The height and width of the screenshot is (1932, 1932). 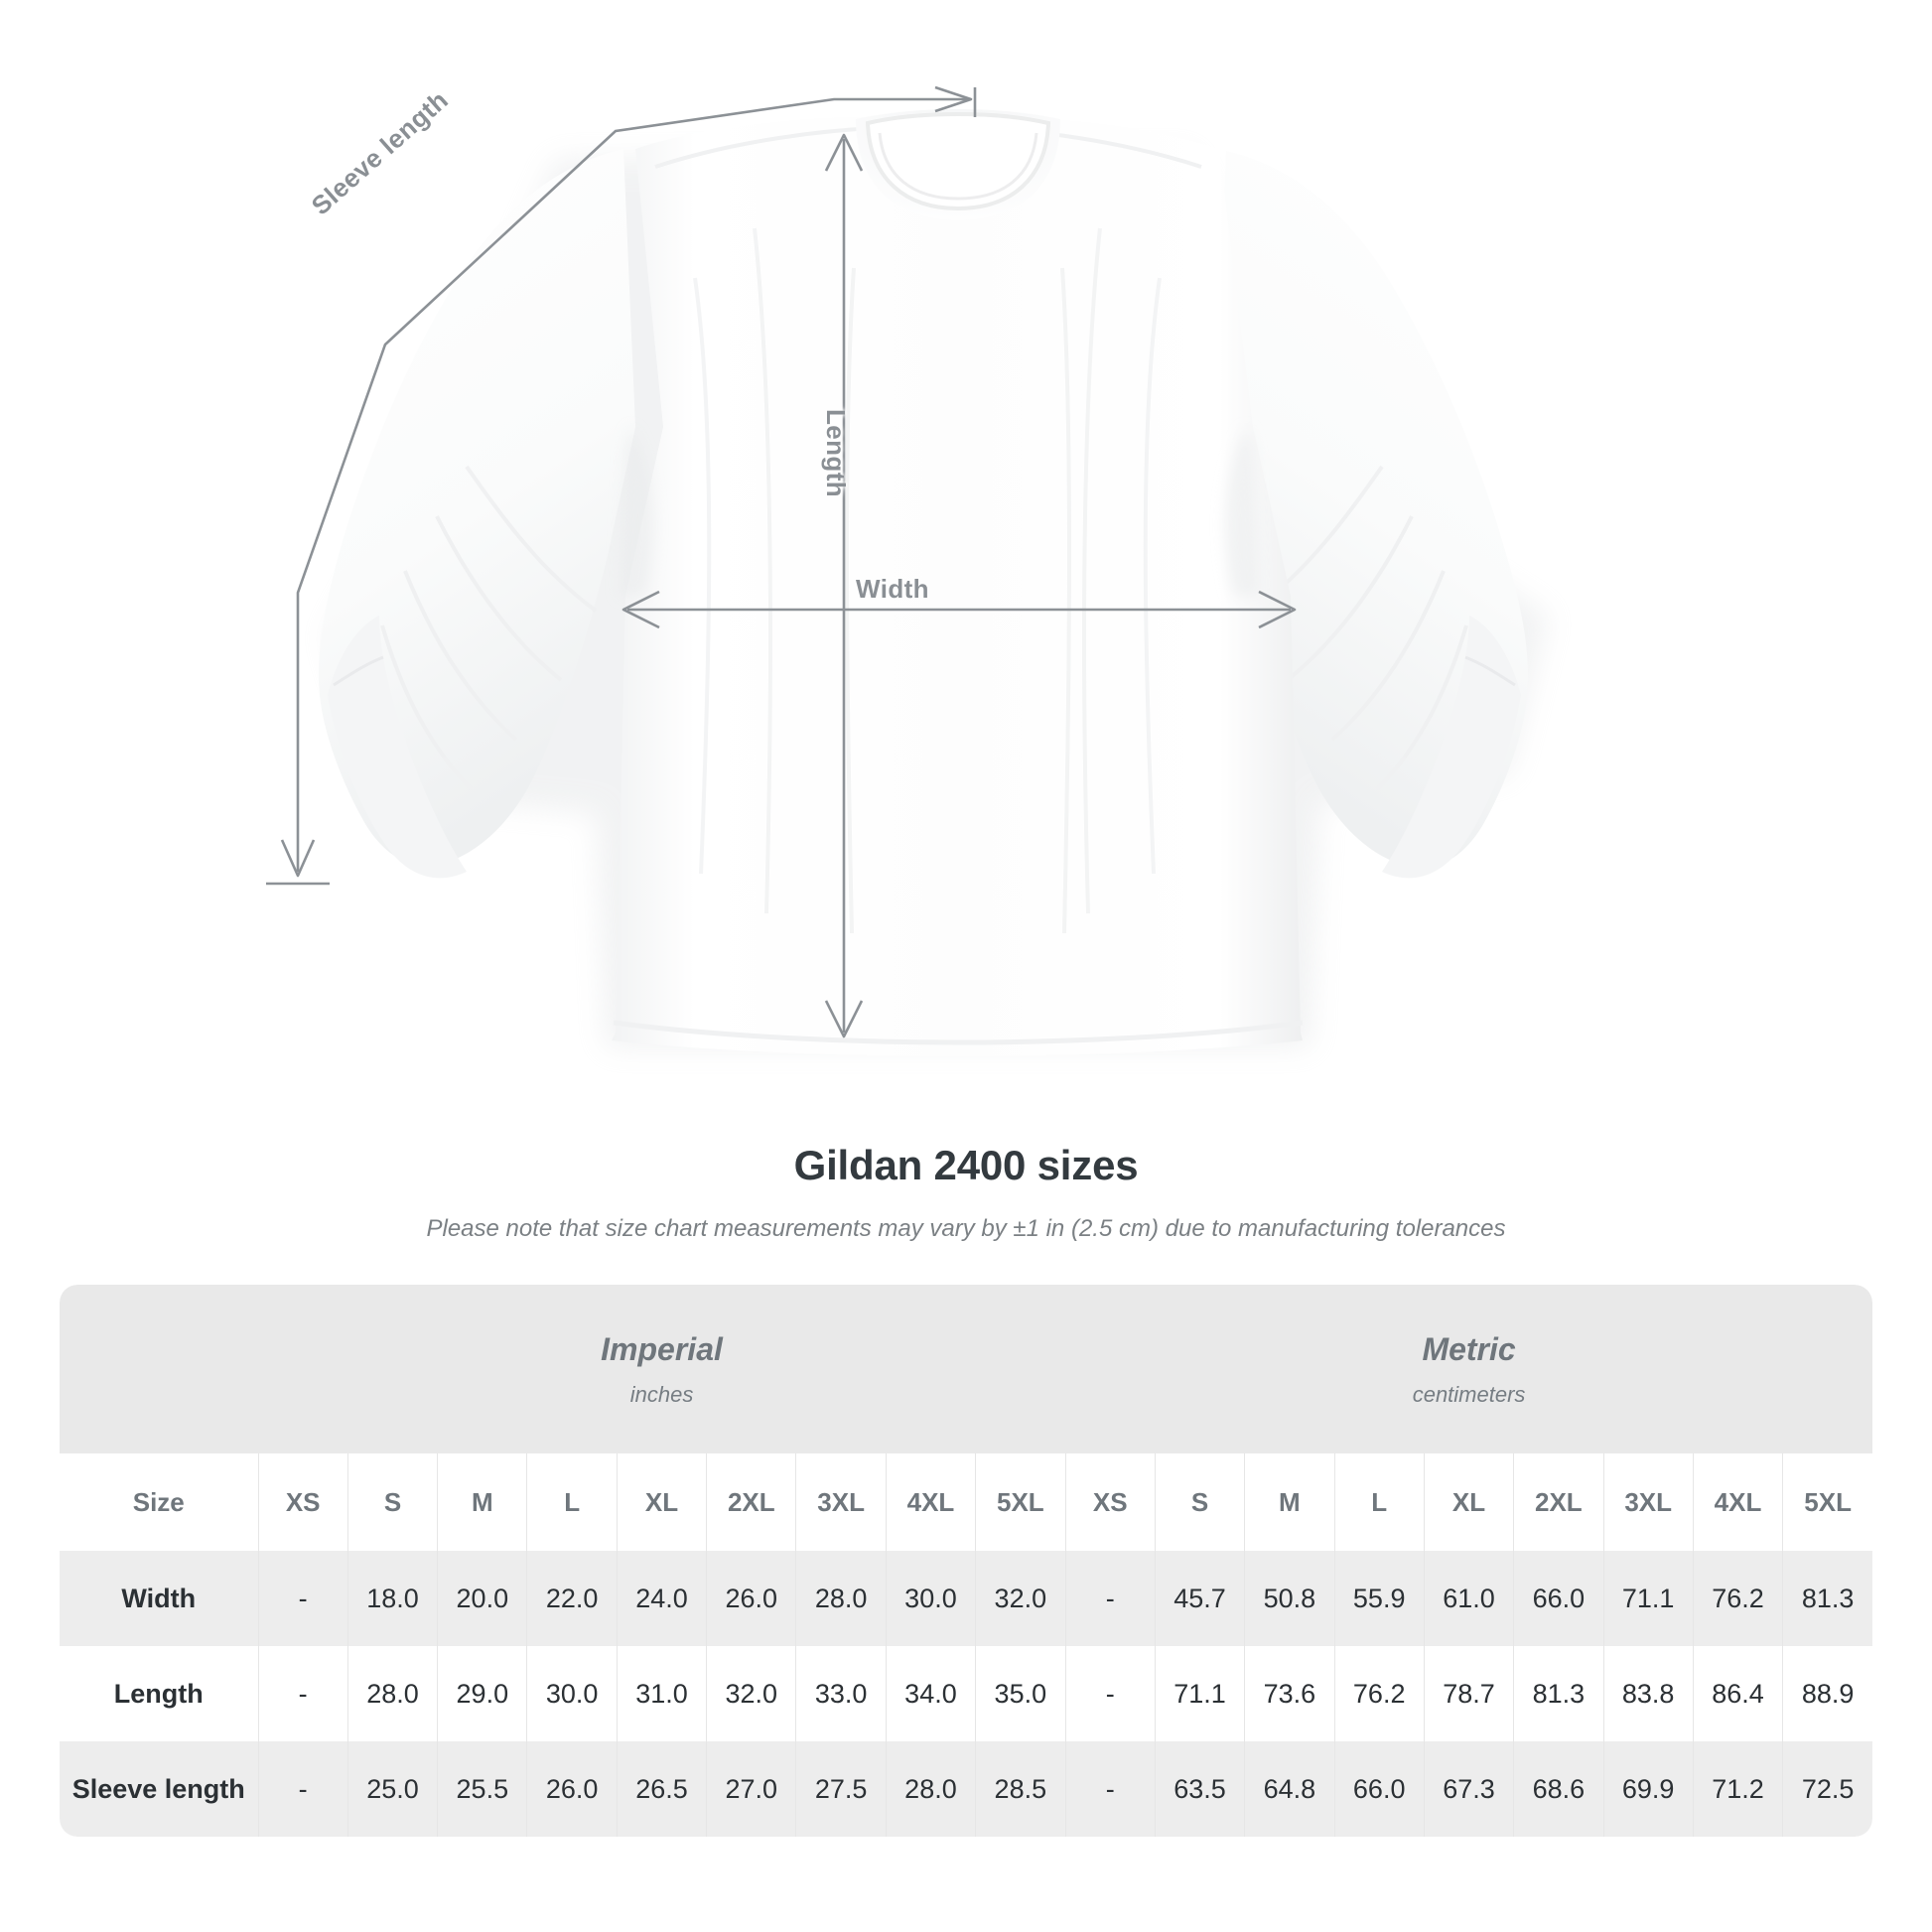 I want to click on unit-name: Metric, so click(x=1469, y=1348).